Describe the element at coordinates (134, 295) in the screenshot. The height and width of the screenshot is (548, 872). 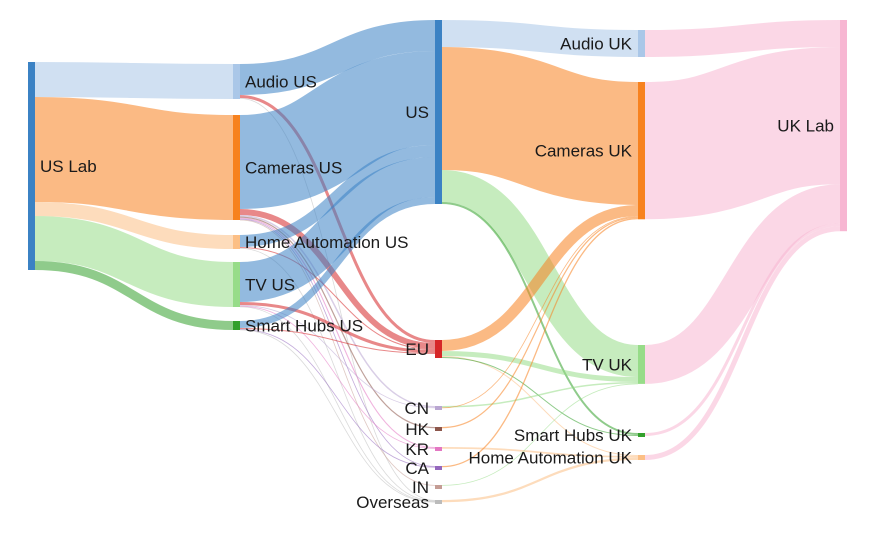
I see `link-us_lab-to-hubs_us` at that location.